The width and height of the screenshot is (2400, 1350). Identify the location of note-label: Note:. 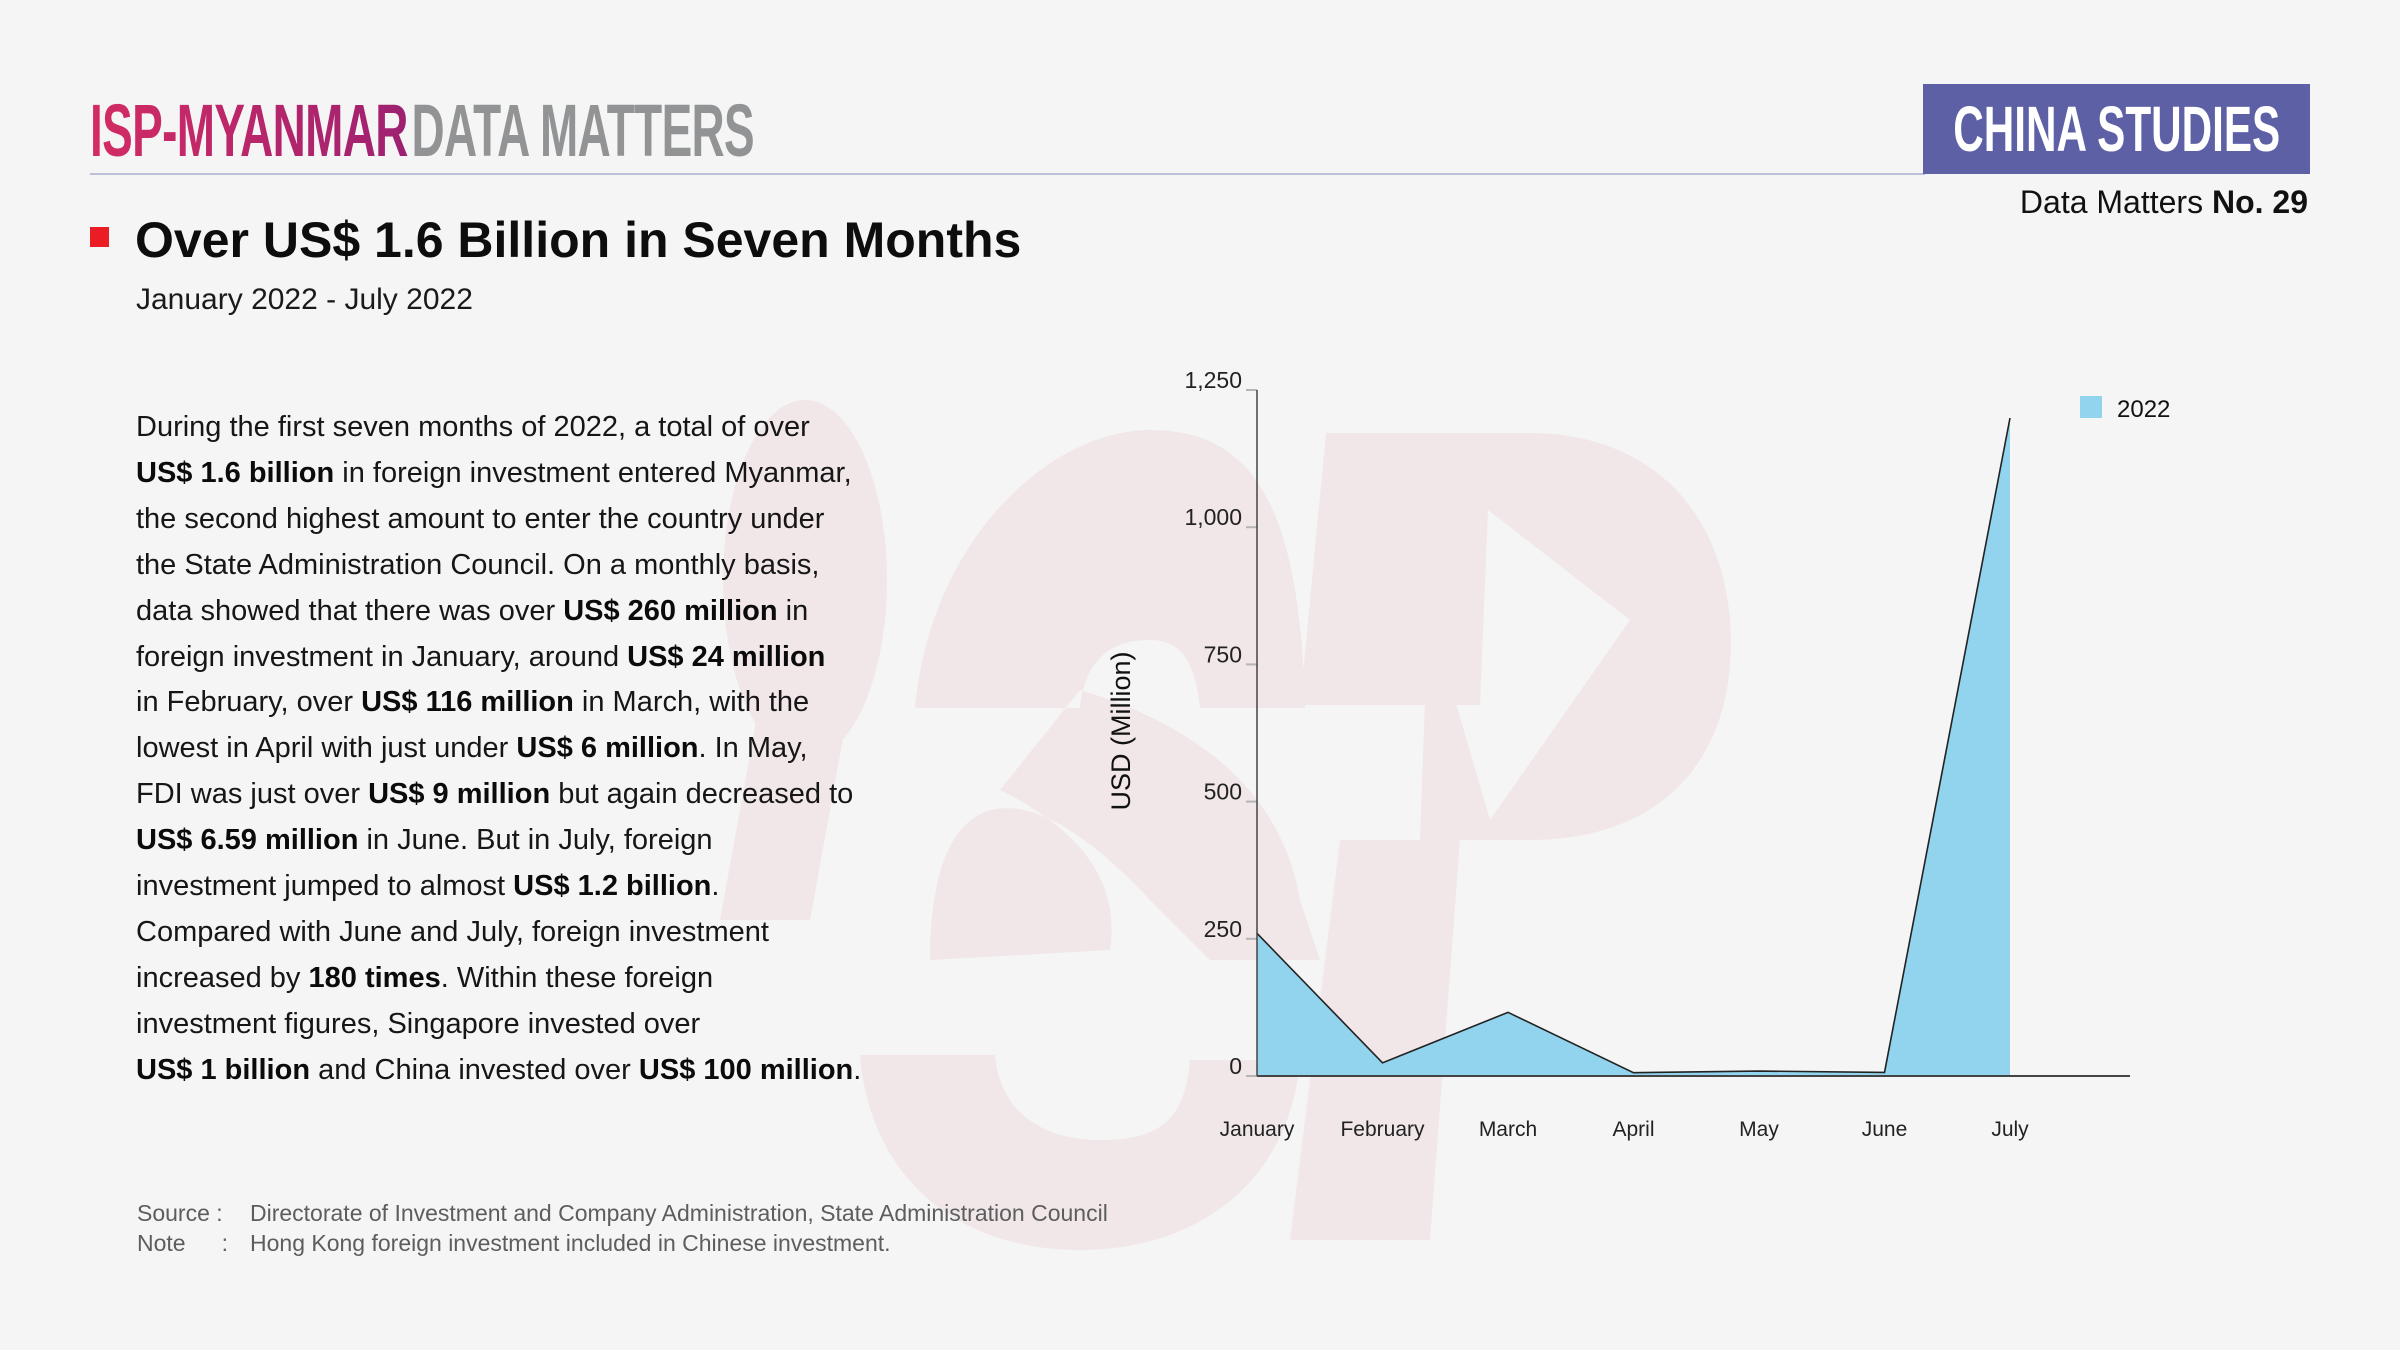
(182, 1243).